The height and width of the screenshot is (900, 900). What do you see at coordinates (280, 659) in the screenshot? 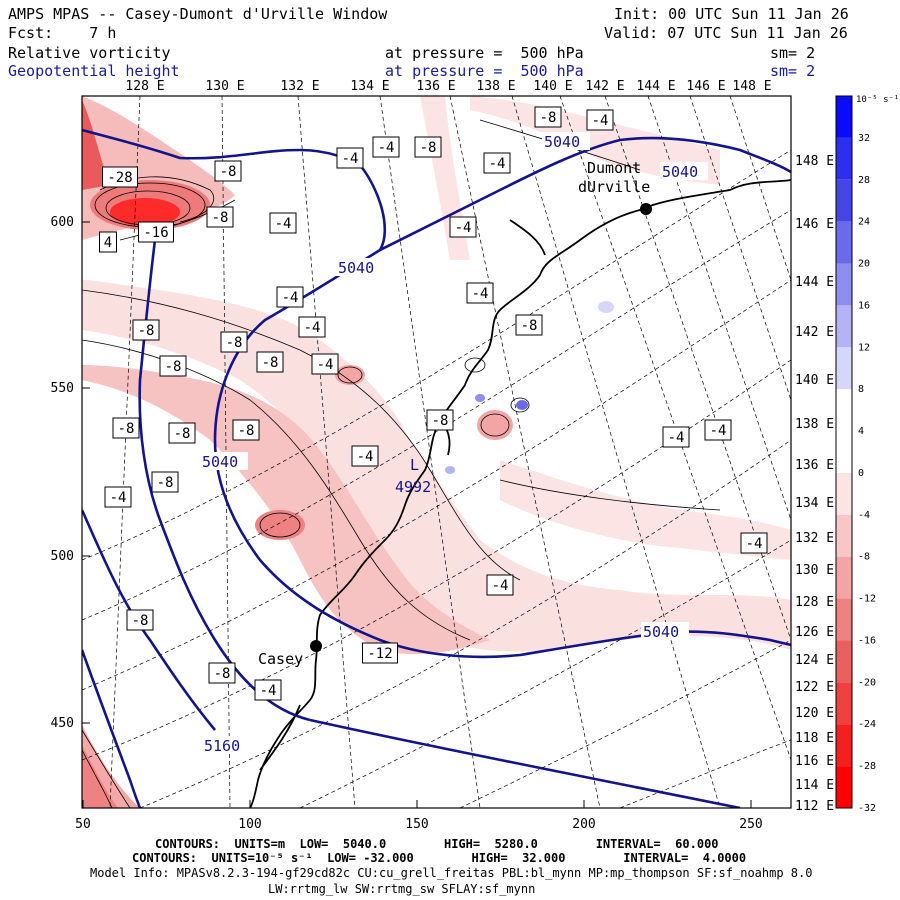
I see `station-label-casey: Casey` at bounding box center [280, 659].